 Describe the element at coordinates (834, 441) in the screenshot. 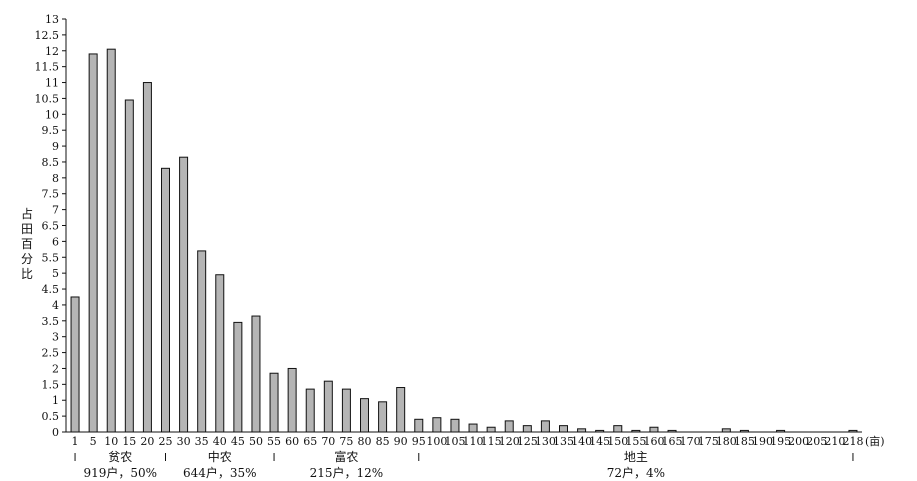

I see `x-tick-label: 210` at that location.